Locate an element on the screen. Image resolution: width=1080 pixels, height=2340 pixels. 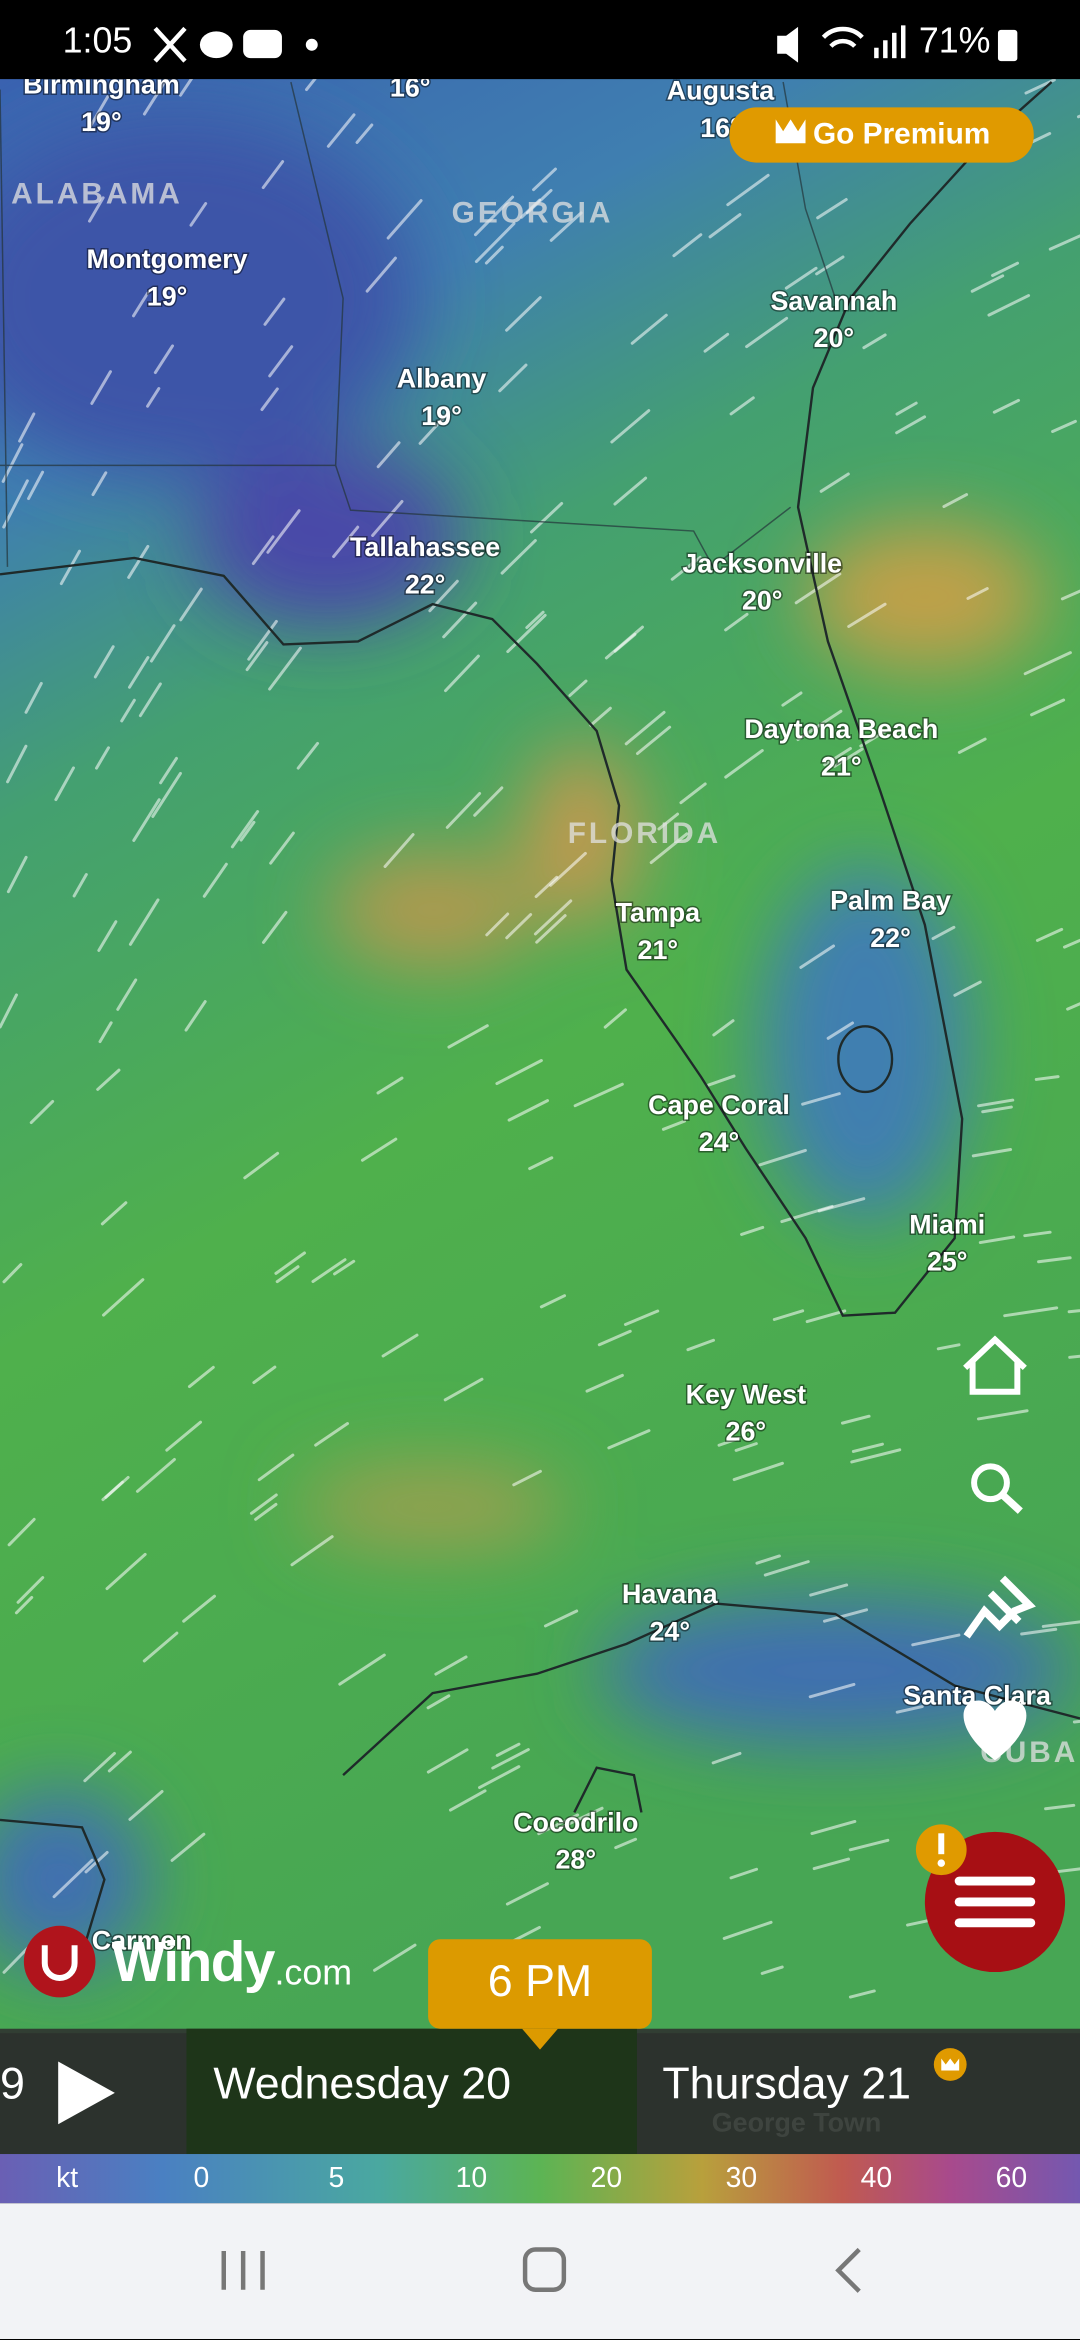
home-nav-button is located at coordinates (544, 2270).